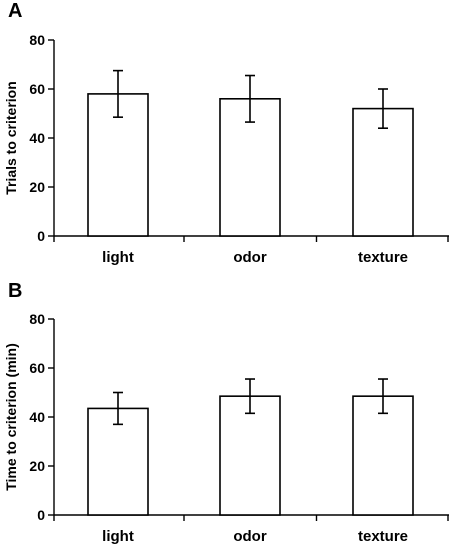  I want to click on panel-b-y-tick-label: 80, so click(37, 319).